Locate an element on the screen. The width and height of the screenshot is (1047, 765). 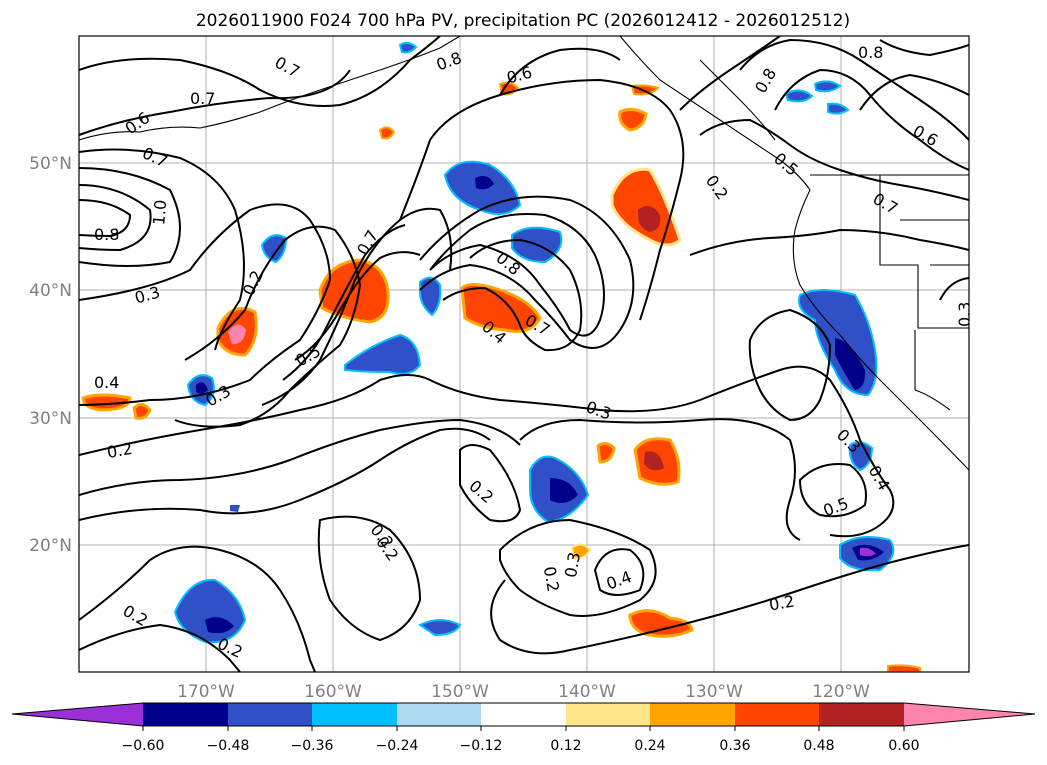
aleutian-coast is located at coordinates (270, 88).